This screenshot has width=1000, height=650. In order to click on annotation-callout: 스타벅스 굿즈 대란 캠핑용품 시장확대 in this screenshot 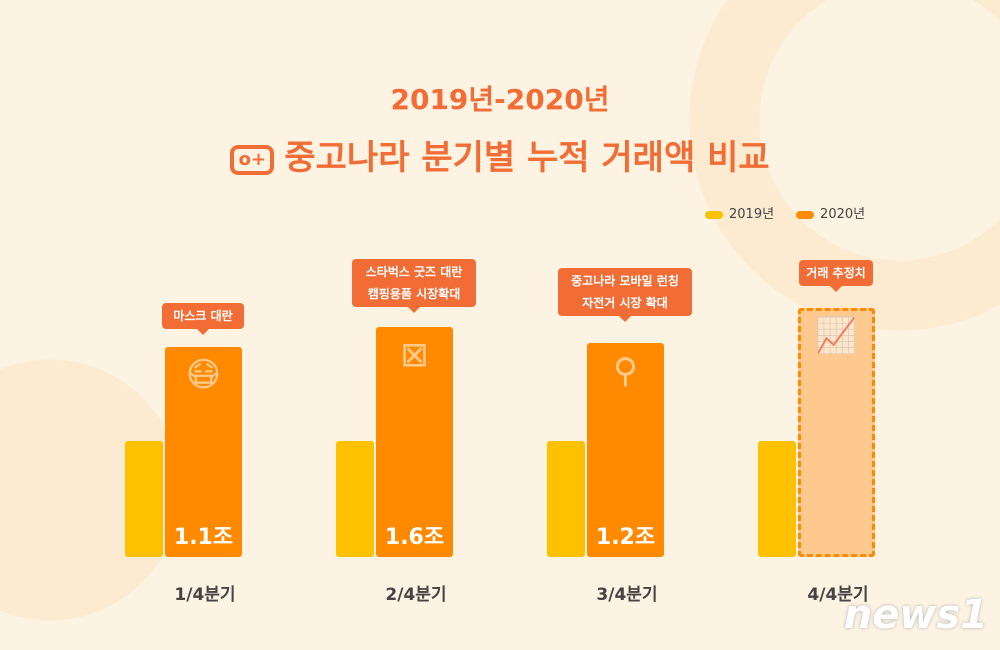, I will do `click(414, 286)`.